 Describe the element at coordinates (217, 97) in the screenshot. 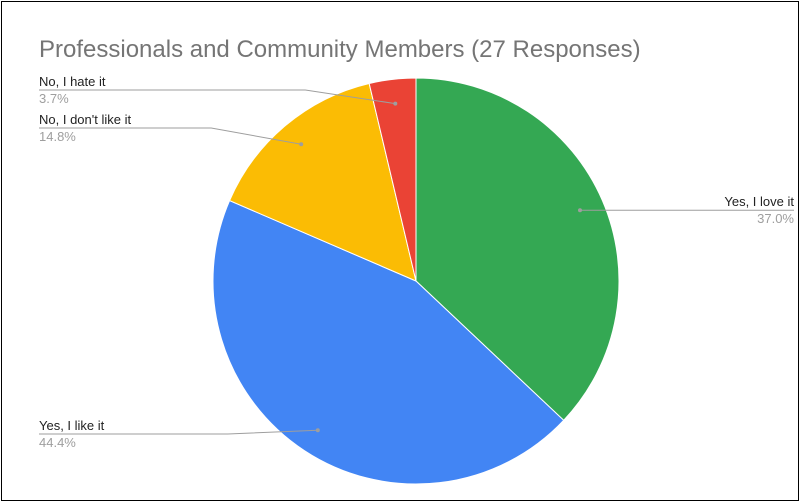

I see `leader-line-no-i-hate-it` at that location.